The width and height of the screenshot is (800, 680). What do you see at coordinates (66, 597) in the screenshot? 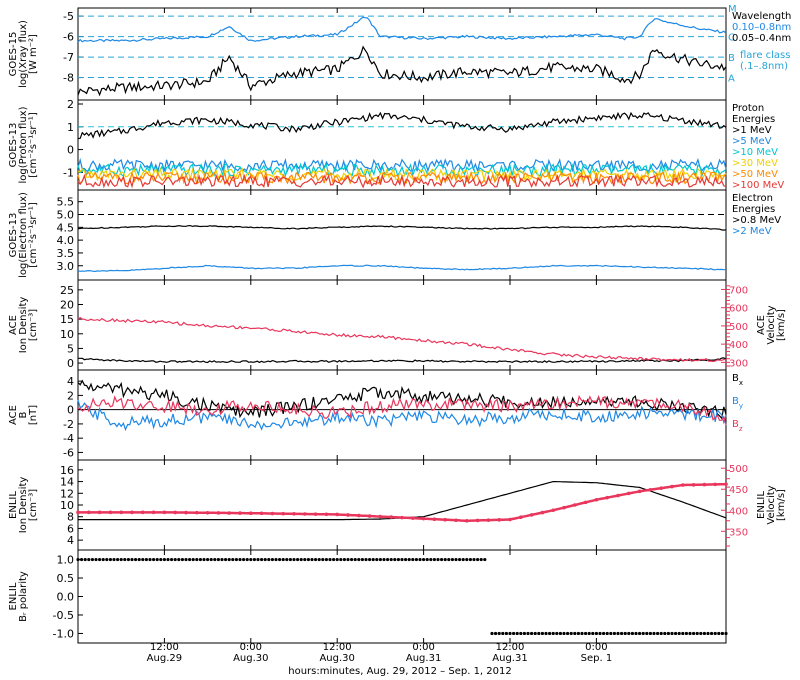
I see `y-tick-label: 0.0` at bounding box center [66, 597].